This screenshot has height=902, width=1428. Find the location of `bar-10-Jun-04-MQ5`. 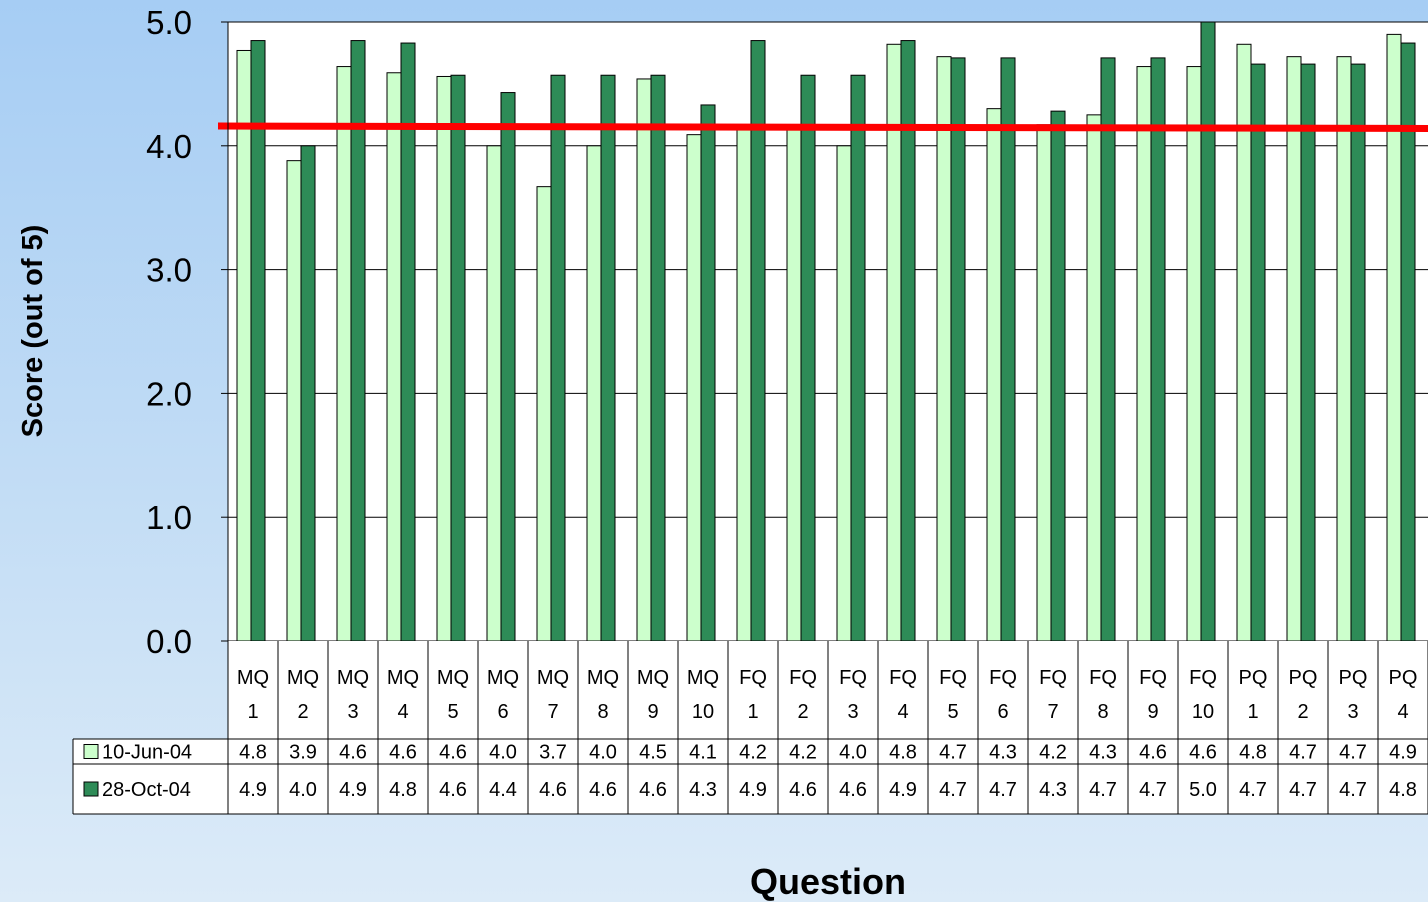

bar-10-Jun-04-MQ5 is located at coordinates (444, 358).